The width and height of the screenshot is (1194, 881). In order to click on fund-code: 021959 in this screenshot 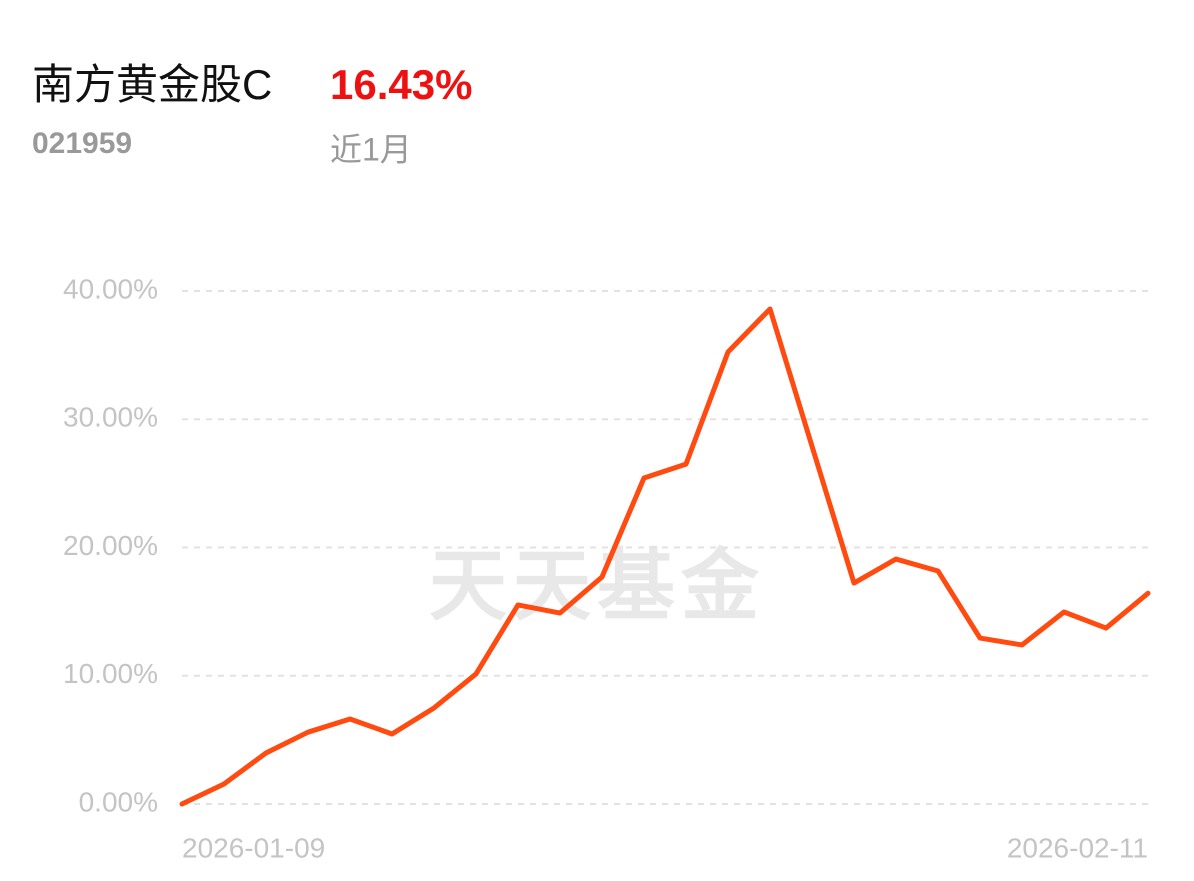, I will do `click(82, 143)`.